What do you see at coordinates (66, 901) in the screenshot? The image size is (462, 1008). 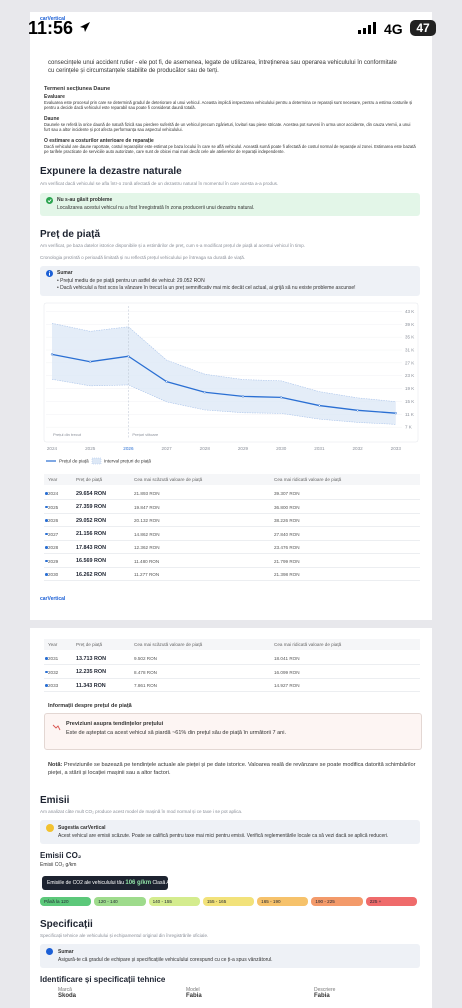 I see `scale-segment: Până la 120` at bounding box center [66, 901].